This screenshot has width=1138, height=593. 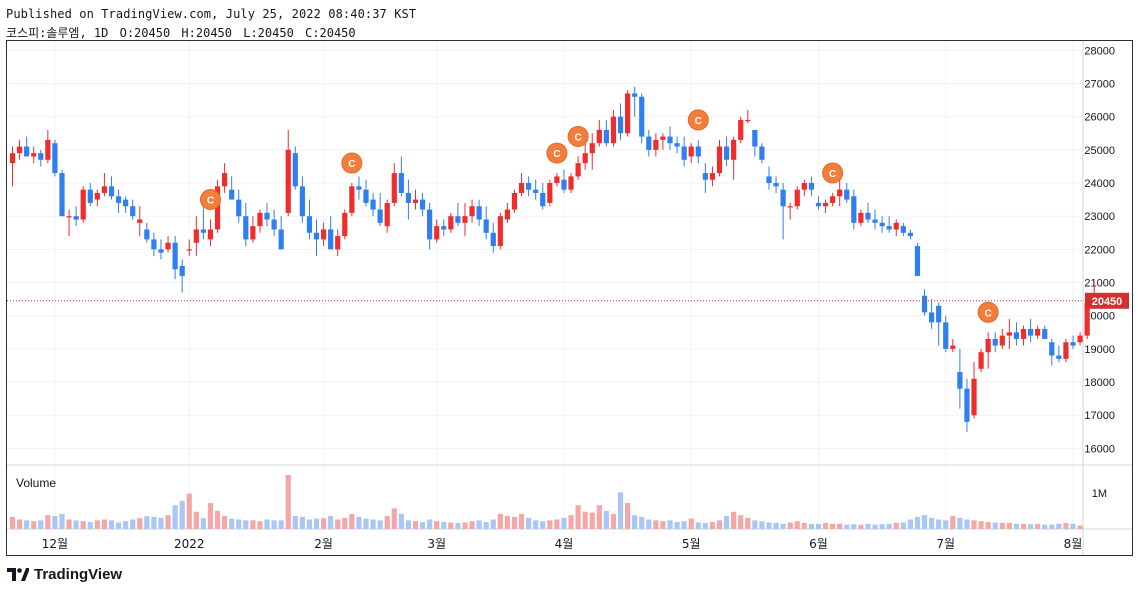 I want to click on tradingview-logo: TradingView, so click(x=64, y=574).